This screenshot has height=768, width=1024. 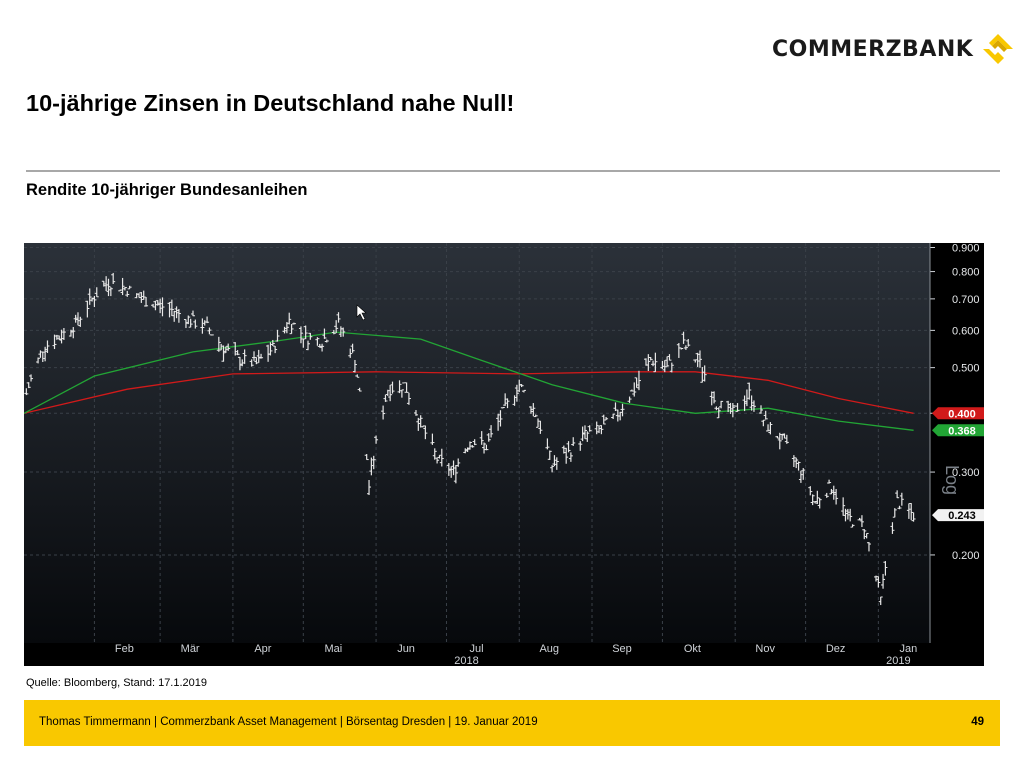 I want to click on page-number: 49, so click(x=977, y=722).